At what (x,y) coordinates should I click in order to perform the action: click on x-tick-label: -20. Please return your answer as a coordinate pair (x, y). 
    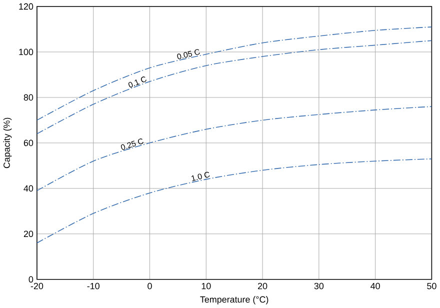
    Looking at the image, I should click on (37, 286).